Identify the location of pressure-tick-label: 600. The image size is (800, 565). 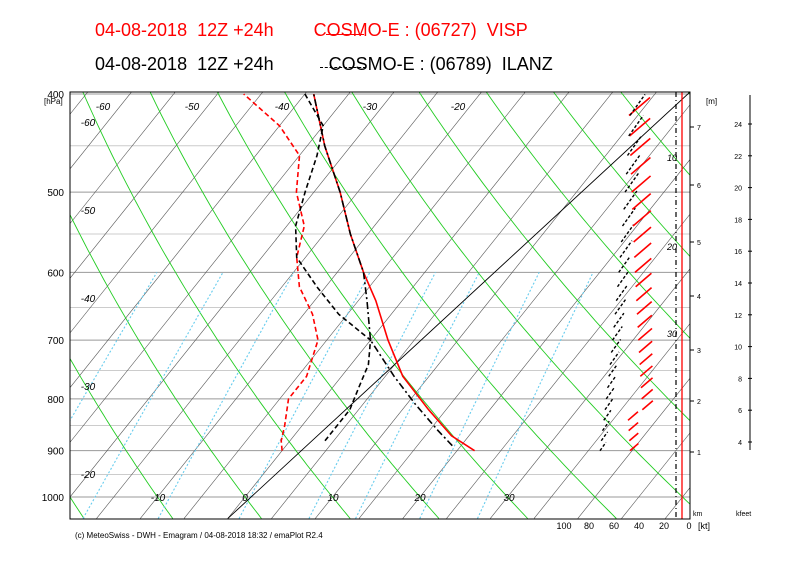
(55, 273).